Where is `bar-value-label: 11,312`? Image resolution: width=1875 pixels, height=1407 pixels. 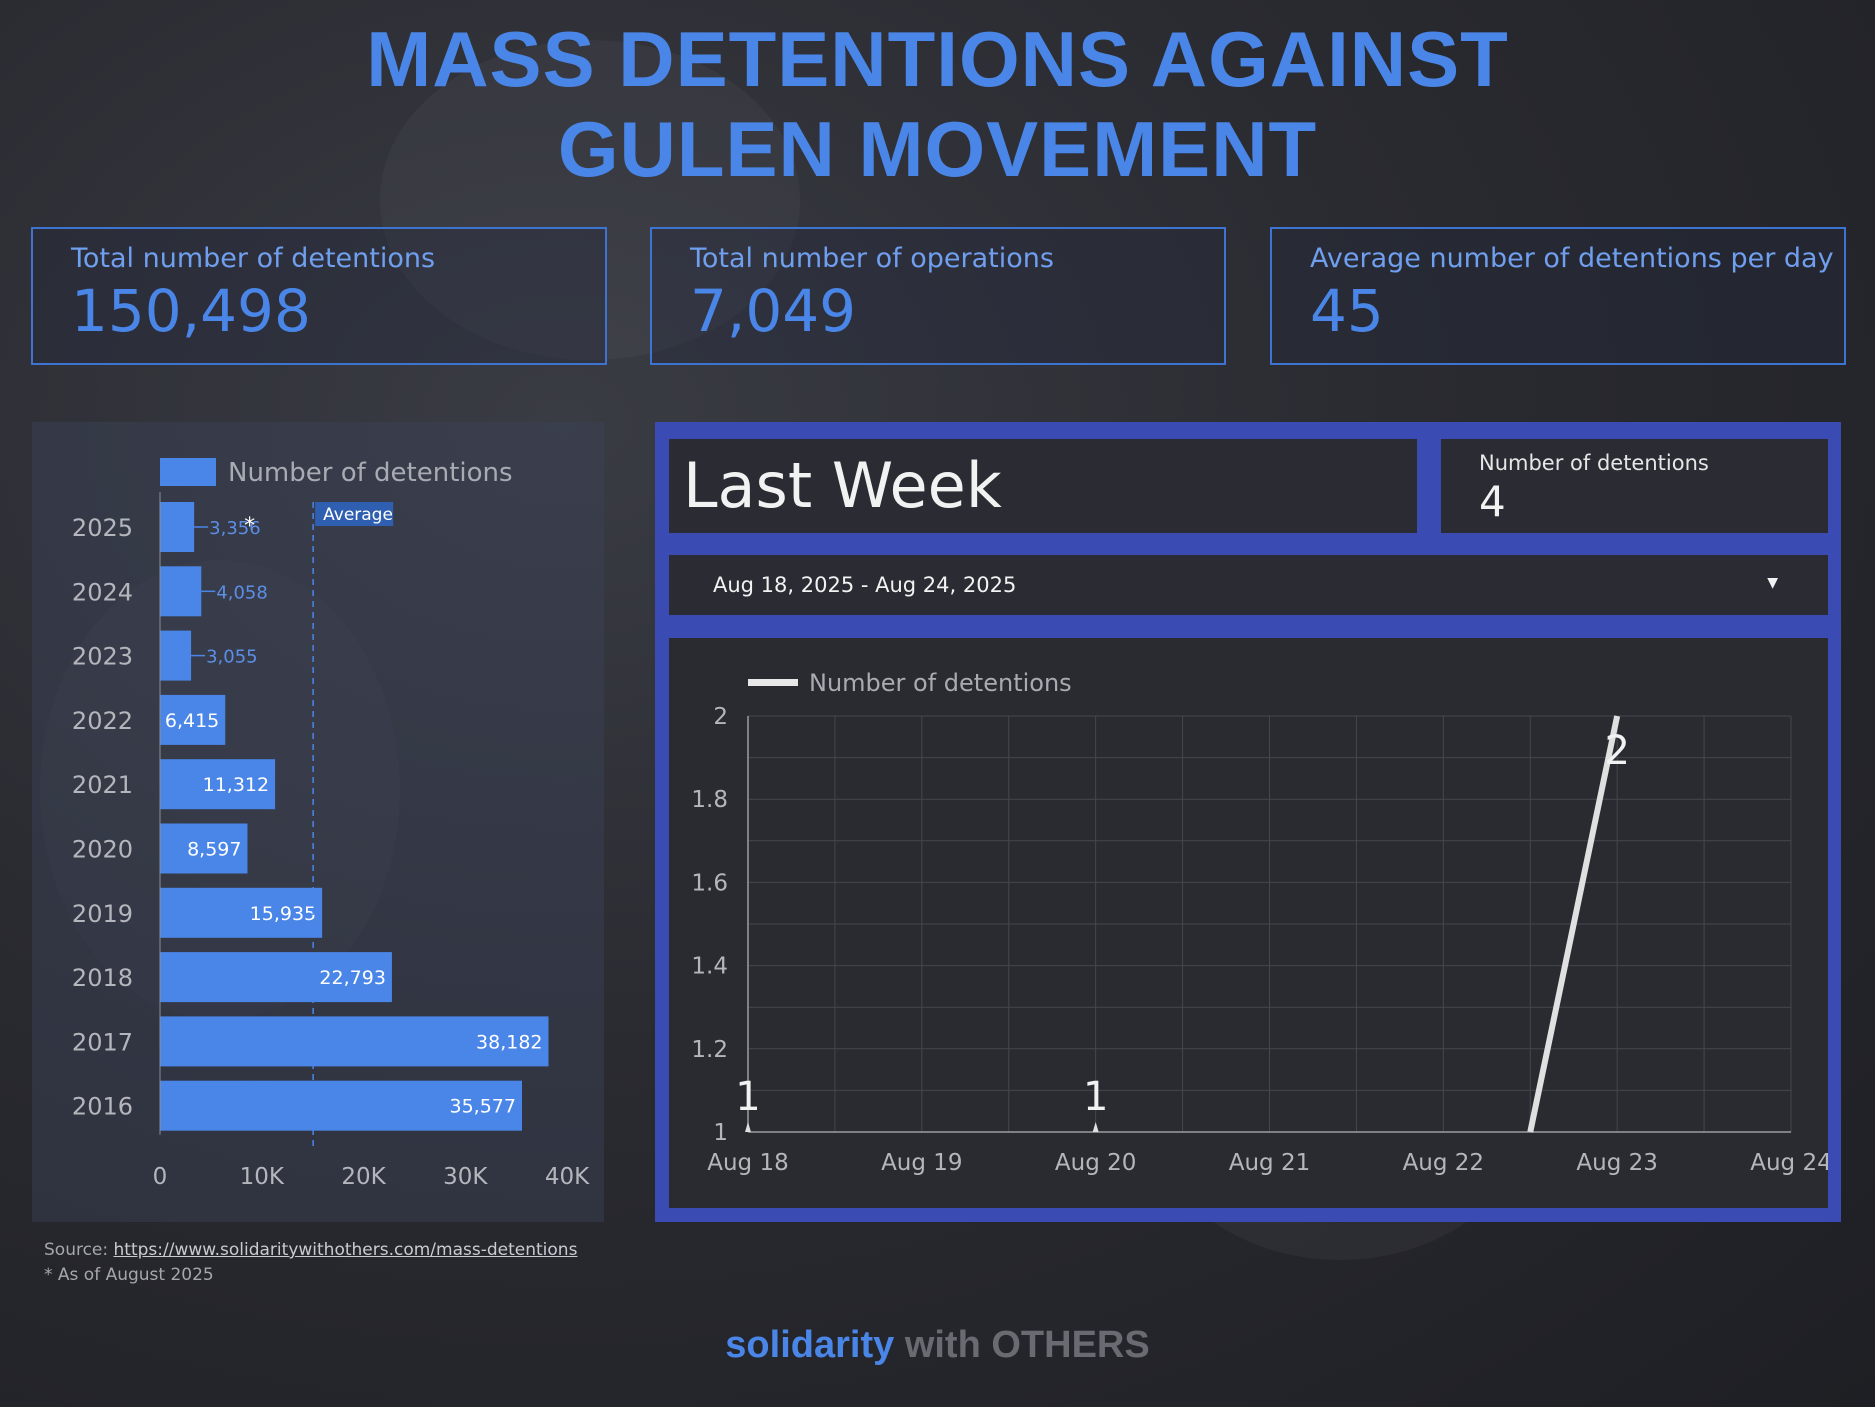 bar-value-label: 11,312 is located at coordinates (236, 785).